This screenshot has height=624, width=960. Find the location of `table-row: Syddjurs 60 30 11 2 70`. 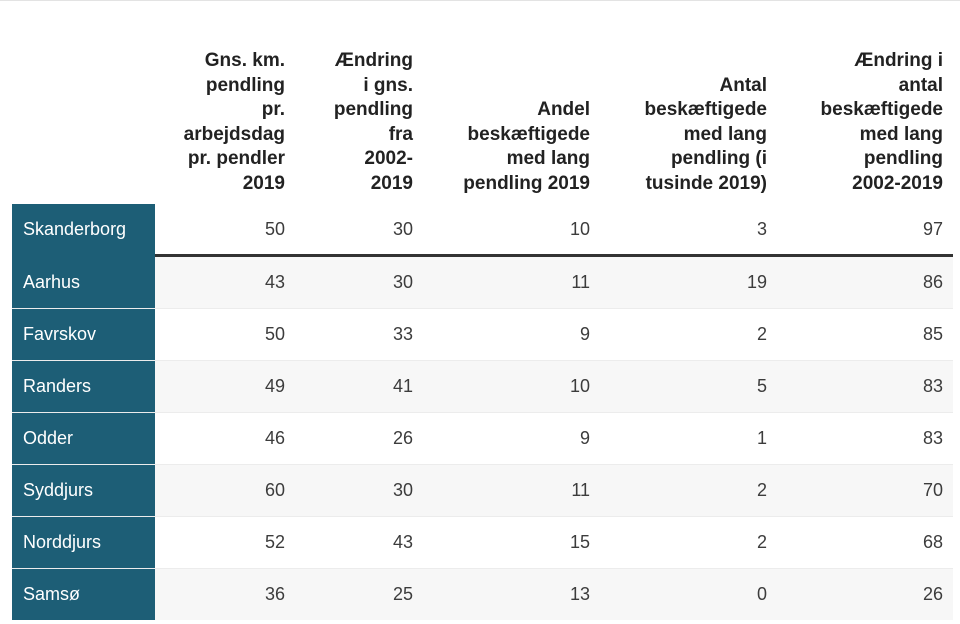

table-row: Syddjurs 60 30 11 2 70 is located at coordinates (482, 490).